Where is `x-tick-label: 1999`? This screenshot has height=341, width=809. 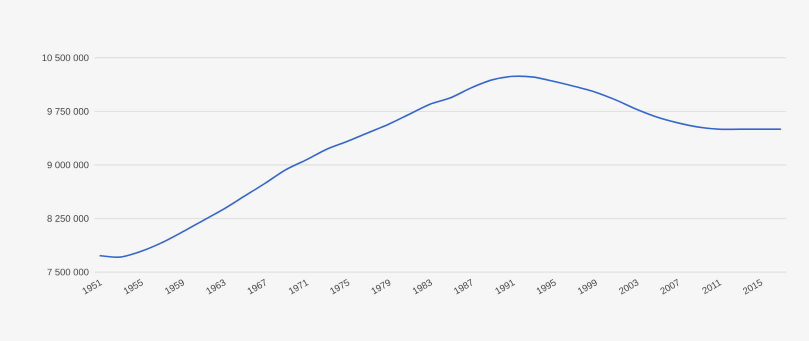
x-tick-label: 1999 is located at coordinates (587, 287).